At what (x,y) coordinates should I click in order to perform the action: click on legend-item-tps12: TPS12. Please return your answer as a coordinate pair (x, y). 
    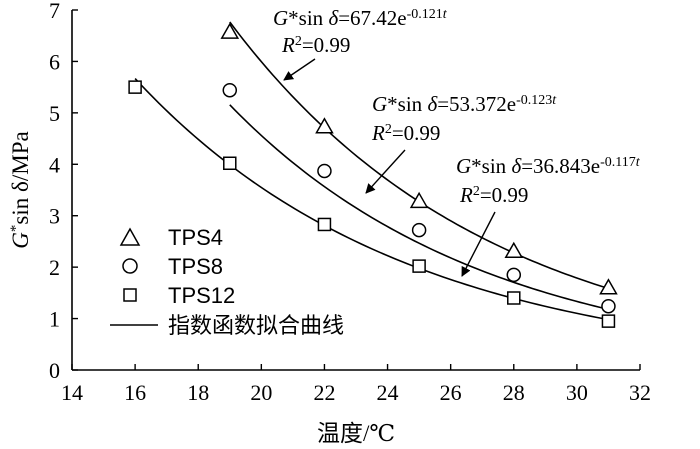
    Looking at the image, I should click on (179, 295).